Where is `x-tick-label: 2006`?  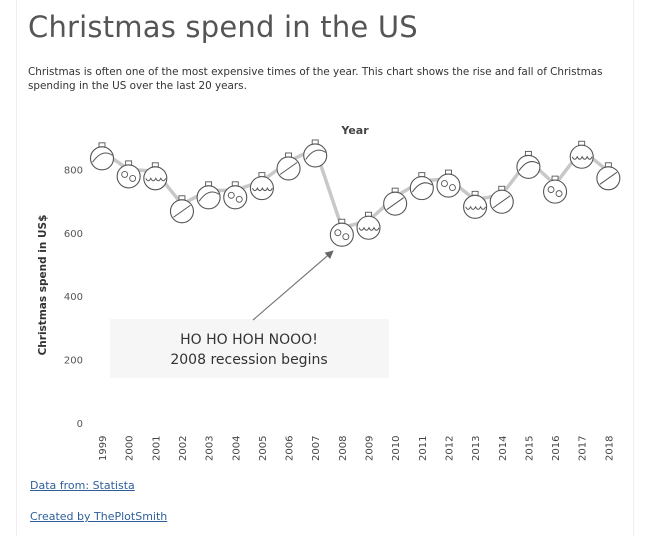 x-tick-label: 2006 is located at coordinates (290, 448).